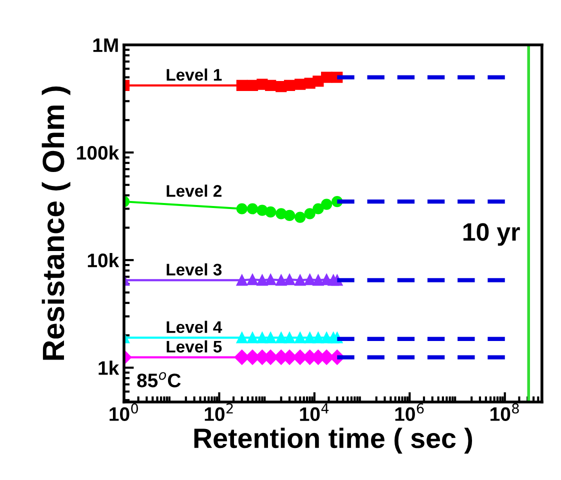  Describe the element at coordinates (194, 190) in the screenshot. I see `series-label: Level 2` at that location.